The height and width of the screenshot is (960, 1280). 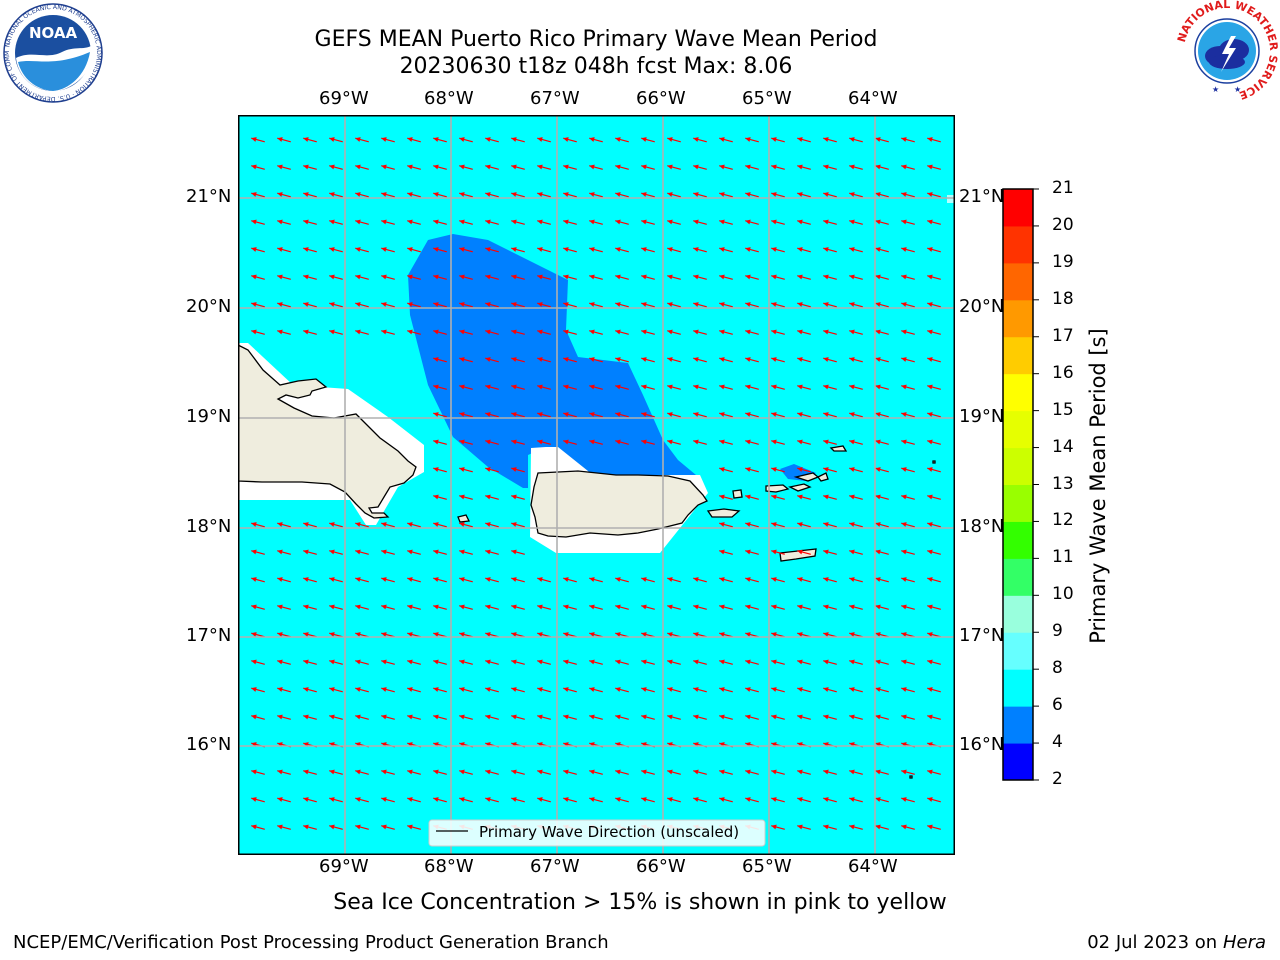 I want to click on lon-label-top-67w: 67°W, so click(x=555, y=98).